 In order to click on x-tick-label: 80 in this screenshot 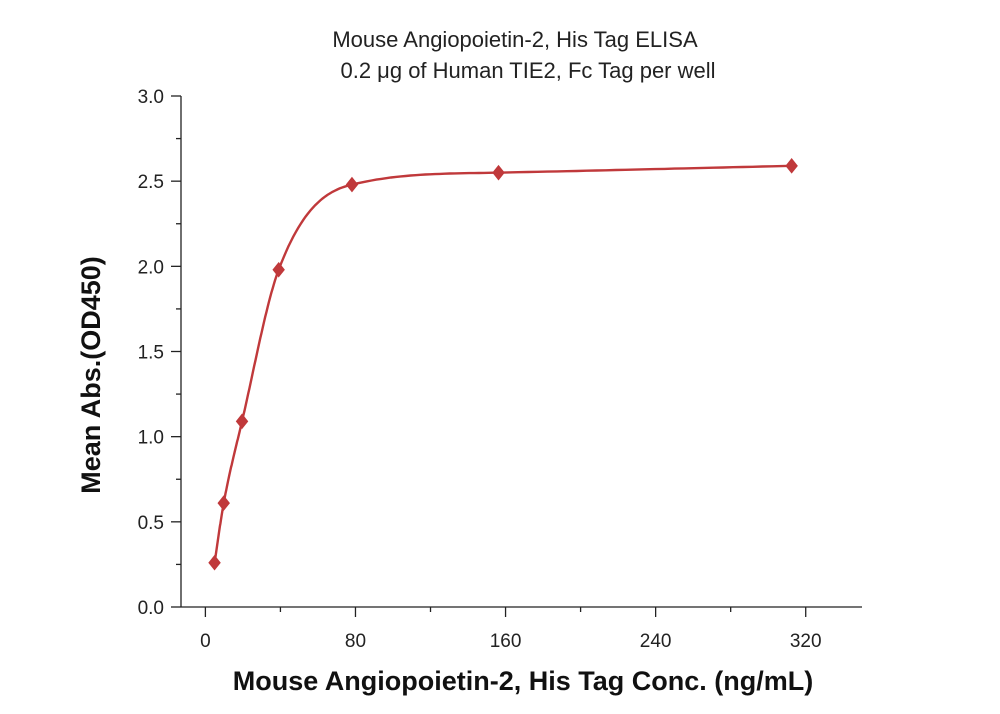, I will do `click(355, 641)`.